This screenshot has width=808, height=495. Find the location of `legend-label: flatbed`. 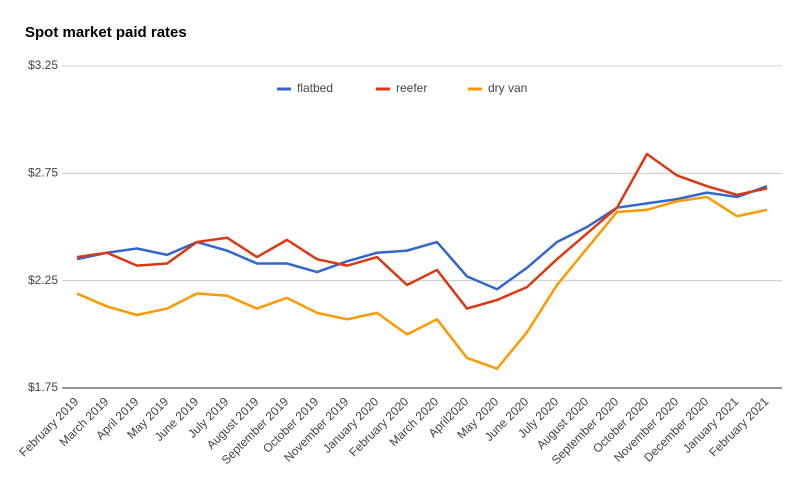

legend-label: flatbed is located at coordinates (315, 88).